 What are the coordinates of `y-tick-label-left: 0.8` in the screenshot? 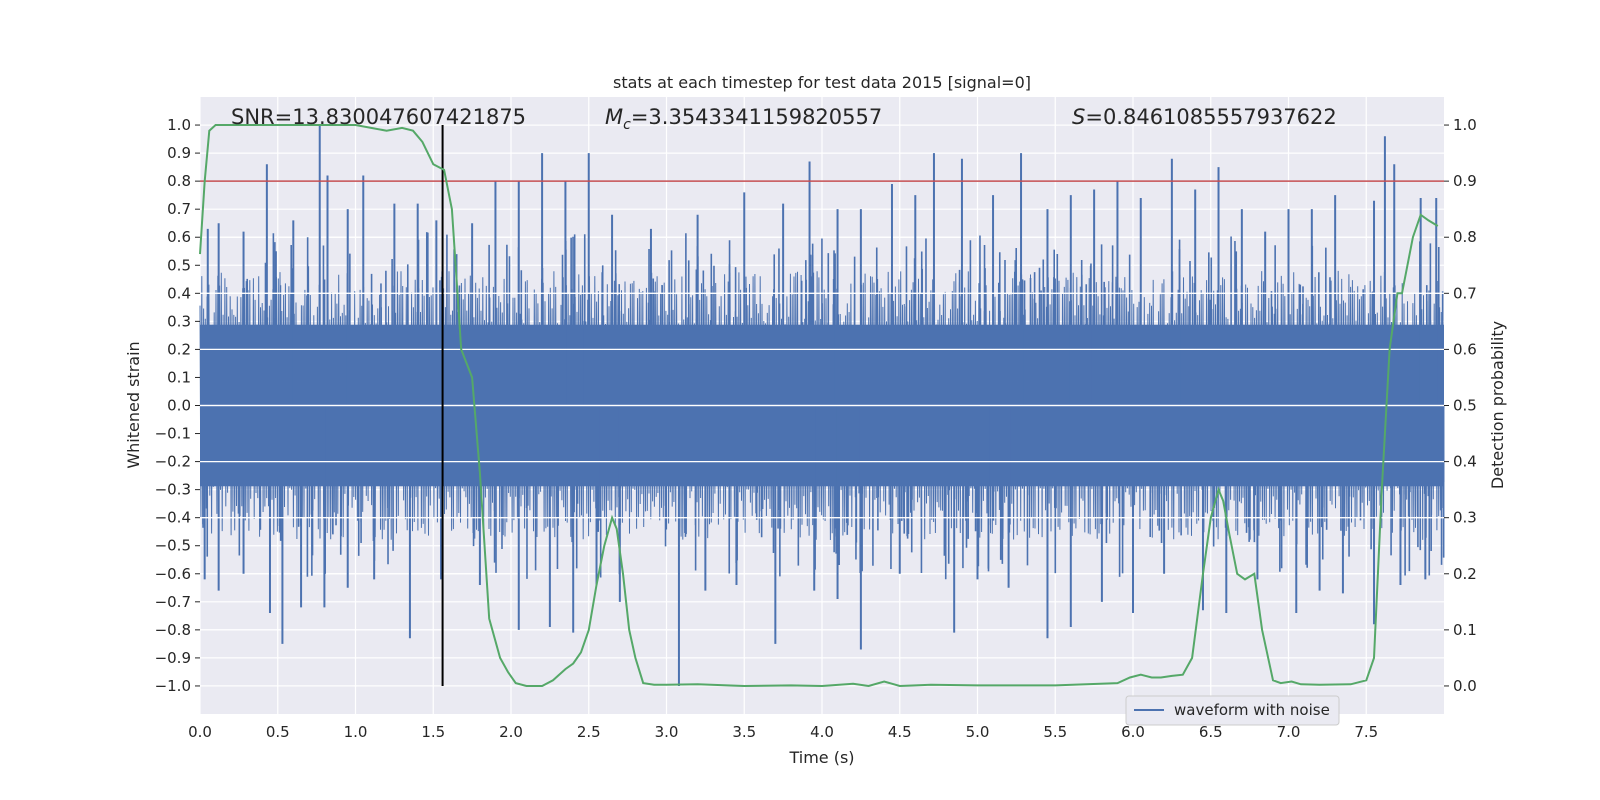 It's located at (179, 181).